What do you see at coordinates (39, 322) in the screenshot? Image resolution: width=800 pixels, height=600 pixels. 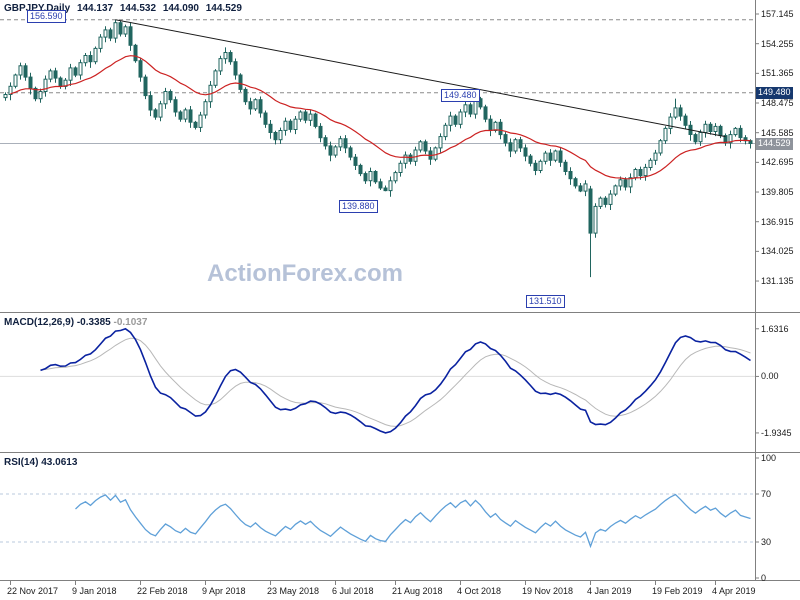 I see `macd-name-label: MACD(12,26,9)` at bounding box center [39, 322].